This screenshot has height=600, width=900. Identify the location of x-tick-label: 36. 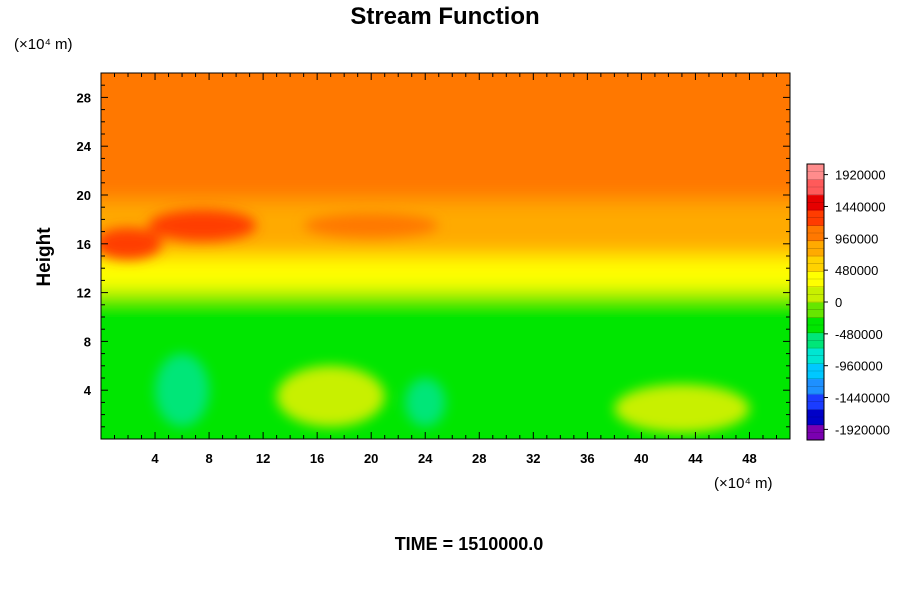
(587, 458).